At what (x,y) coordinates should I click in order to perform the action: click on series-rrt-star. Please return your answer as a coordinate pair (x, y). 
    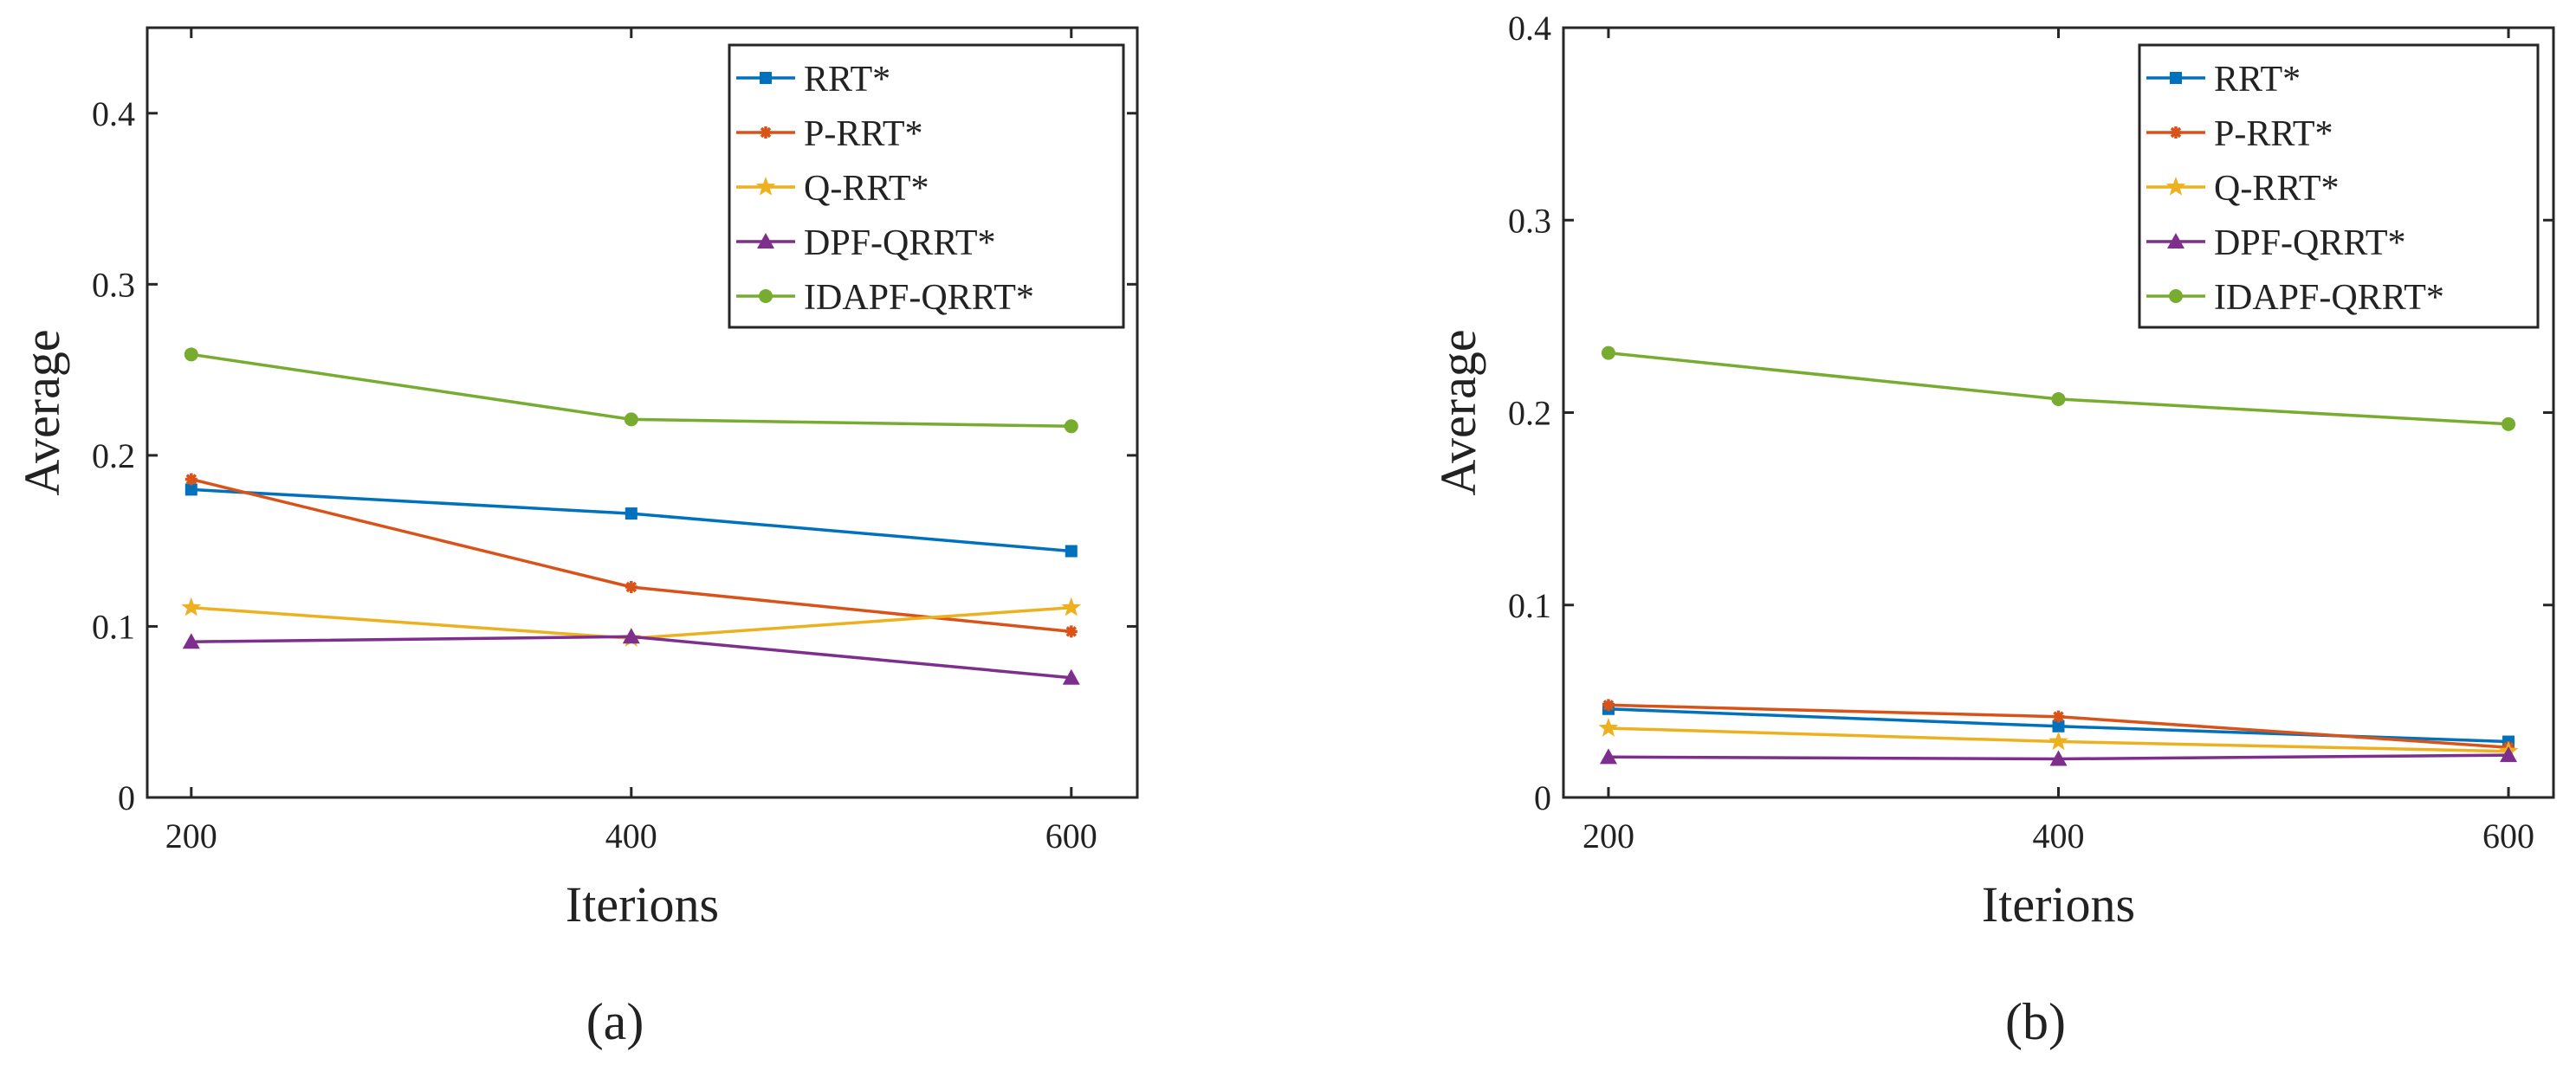
    Looking at the image, I should click on (631, 520).